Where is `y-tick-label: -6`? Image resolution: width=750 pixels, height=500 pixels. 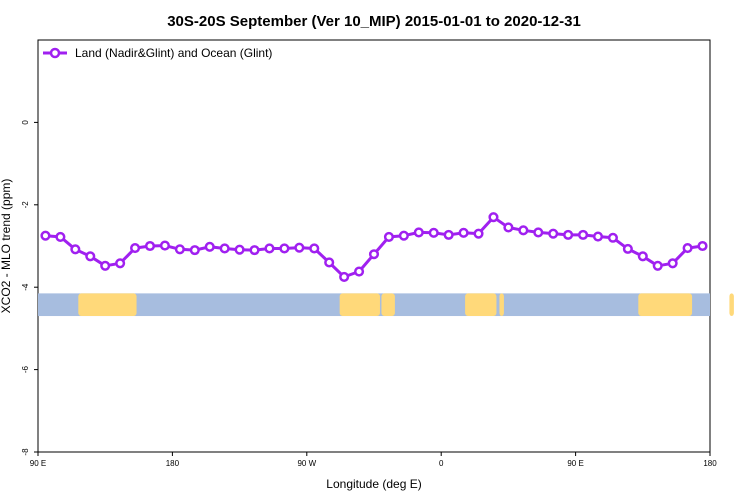 y-tick-label: -6 is located at coordinates (25, 369).